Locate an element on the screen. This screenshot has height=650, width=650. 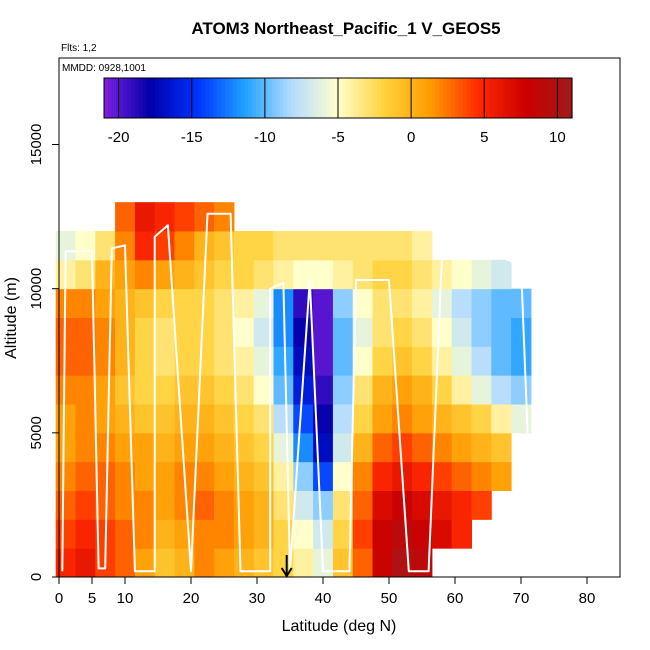
colorbar-tick-label: 10 is located at coordinates (557, 137).